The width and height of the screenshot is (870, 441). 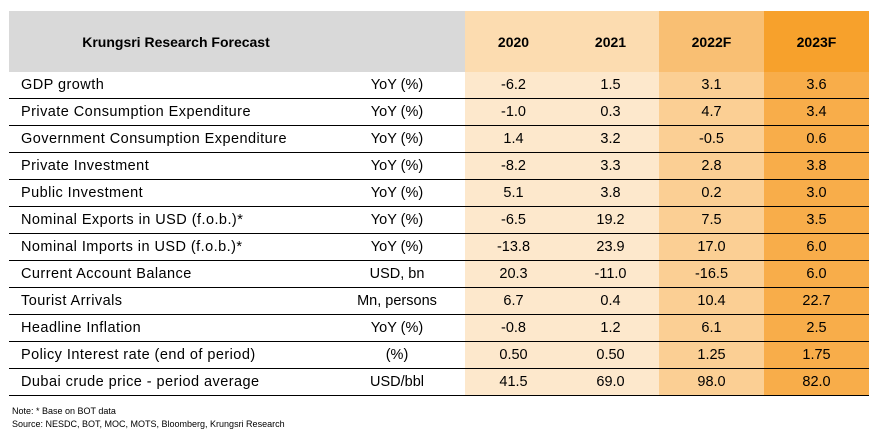 What do you see at coordinates (711, 220) in the screenshot?
I see `value-cell-2022f: 7.5` at bounding box center [711, 220].